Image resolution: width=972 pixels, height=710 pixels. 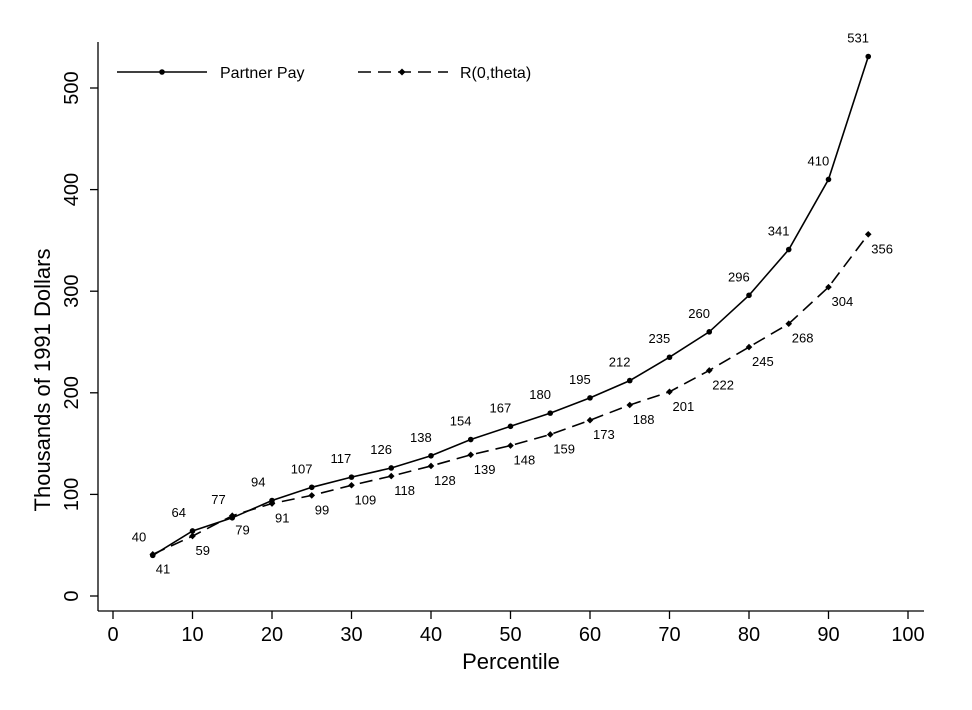 What do you see at coordinates (79, 336) in the screenshot?
I see `y-ticks: 0 100 200 300 400 500` at bounding box center [79, 336].